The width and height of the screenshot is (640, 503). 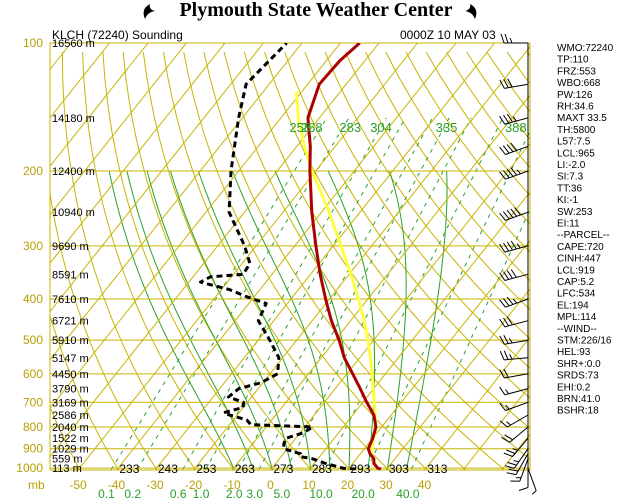 I want to click on index-value: TP:110, so click(x=573, y=60).